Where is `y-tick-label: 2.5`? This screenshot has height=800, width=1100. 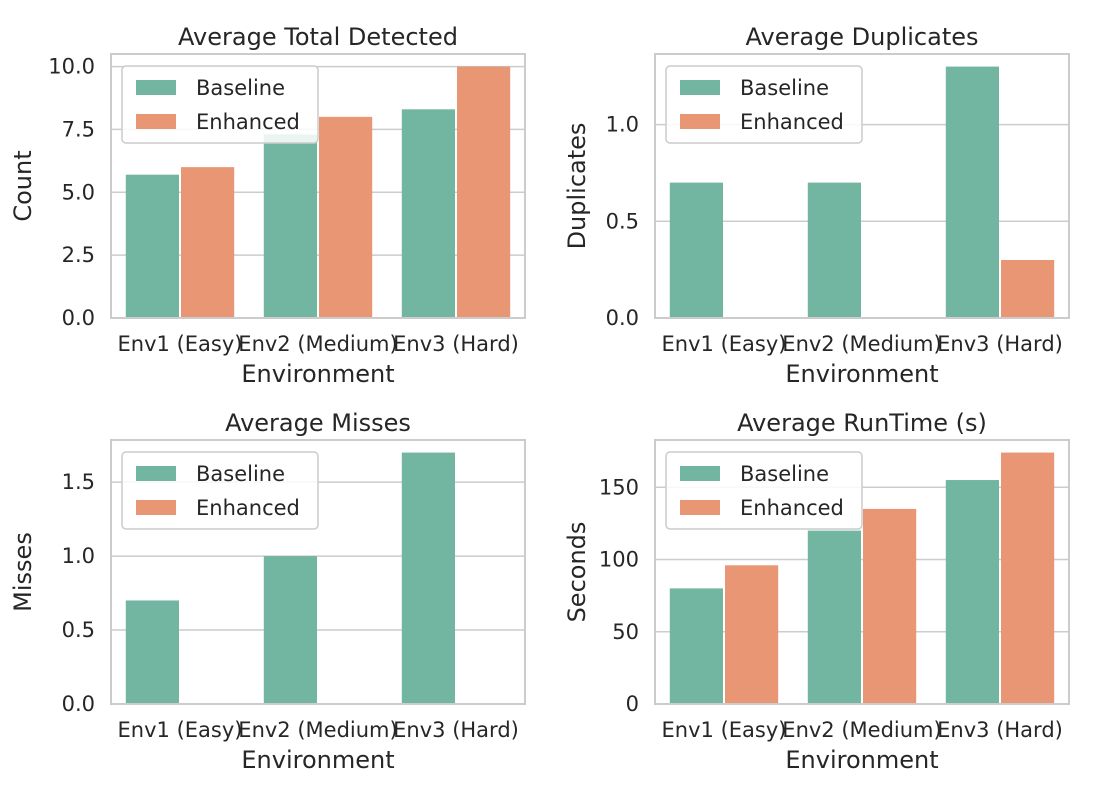
y-tick-label: 2.5 is located at coordinates (78, 255).